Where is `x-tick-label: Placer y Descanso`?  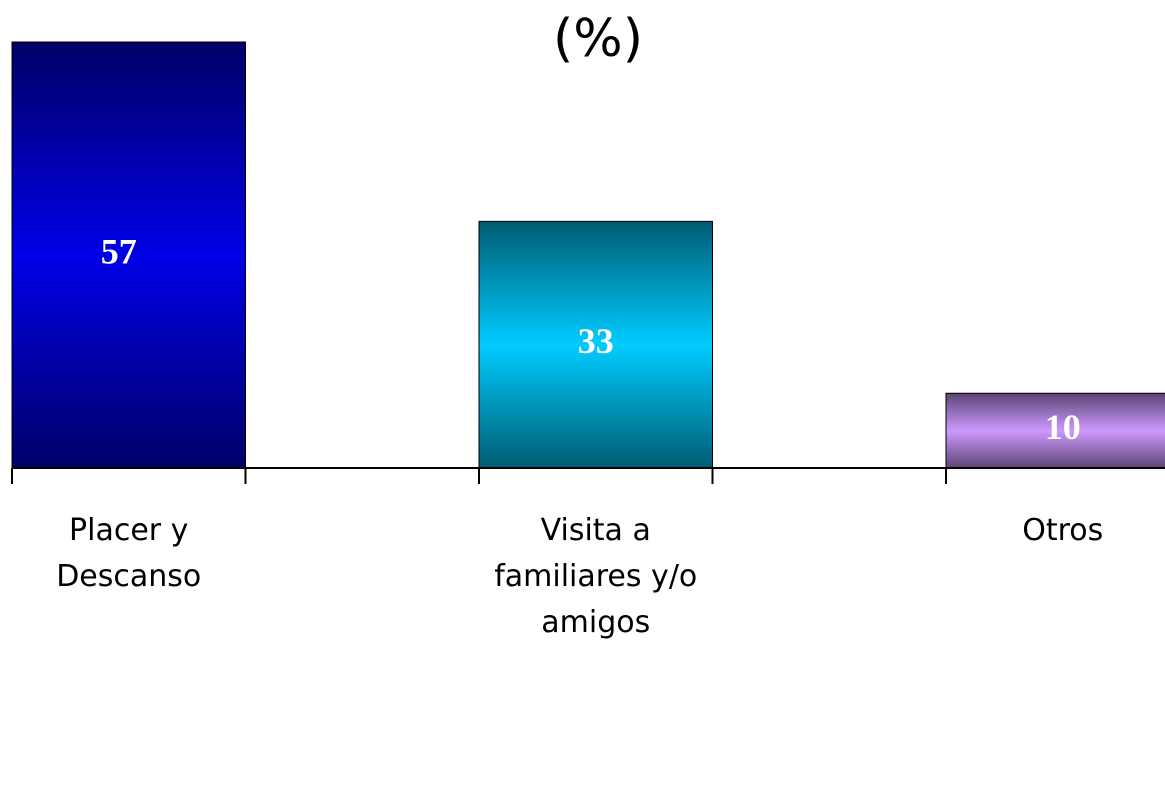 x-tick-label: Placer y Descanso is located at coordinates (129, 553).